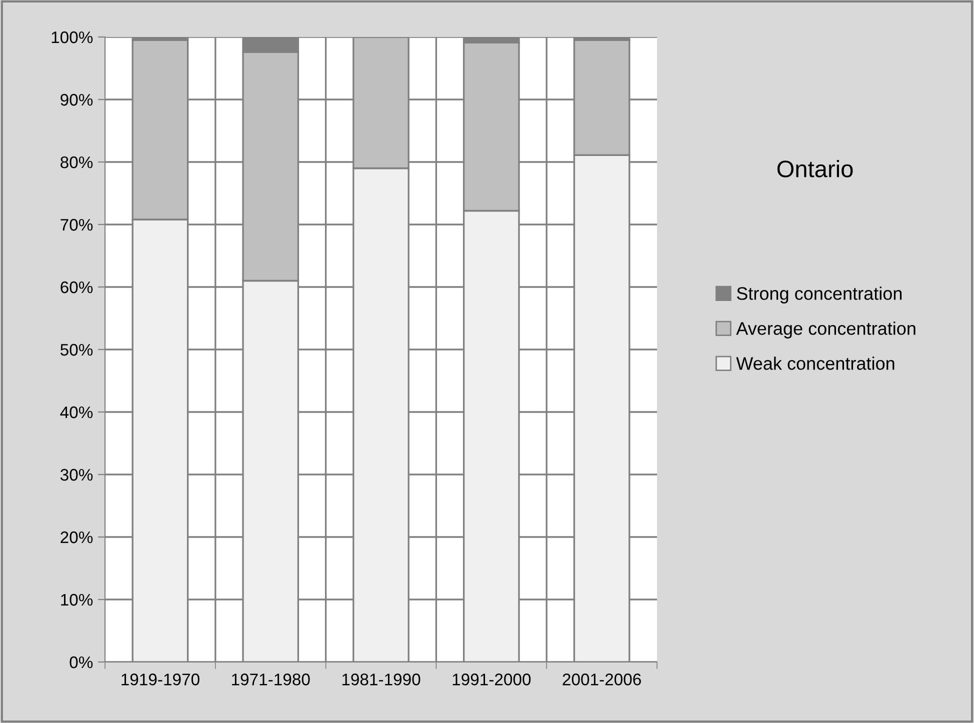 Image resolution: width=974 pixels, height=723 pixels. What do you see at coordinates (76, 537) in the screenshot?
I see `y-tick-label: 20%` at bounding box center [76, 537].